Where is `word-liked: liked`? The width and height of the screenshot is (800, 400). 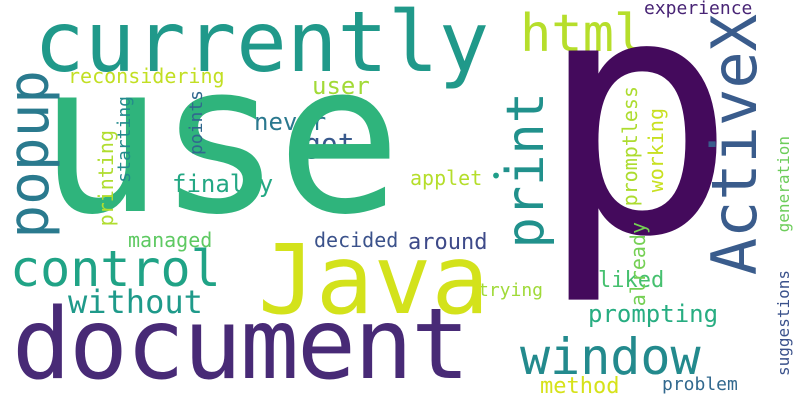
word-liked: liked is located at coordinates (631, 280).